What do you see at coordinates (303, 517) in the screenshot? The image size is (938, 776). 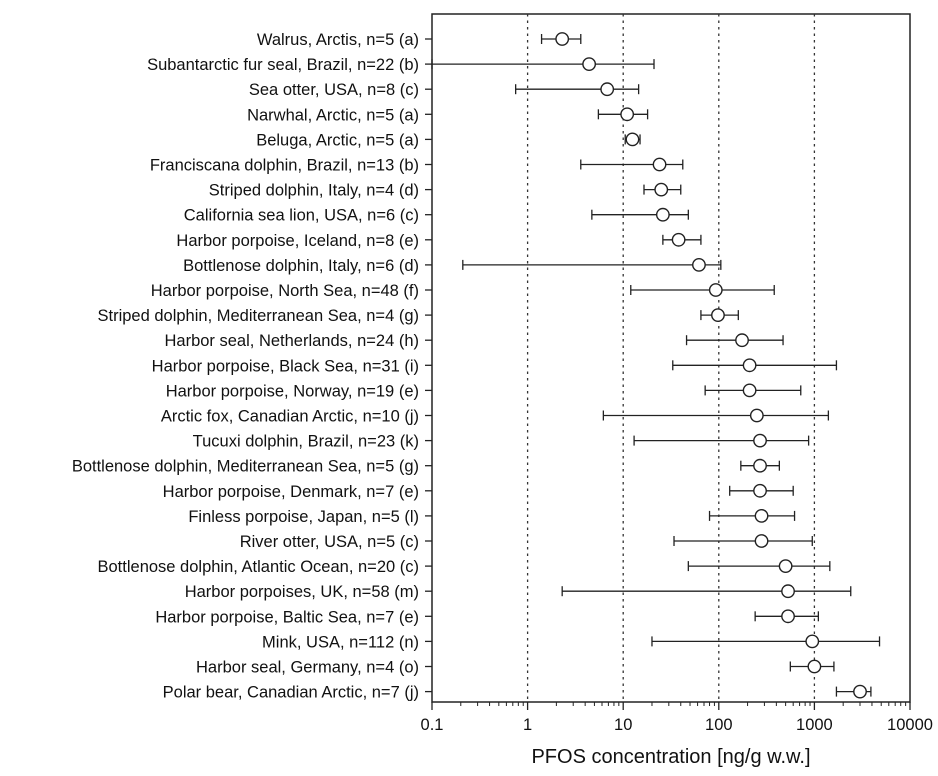 I see `category-label: Finless porpoise, Japan, n=5 (l)` at bounding box center [303, 517].